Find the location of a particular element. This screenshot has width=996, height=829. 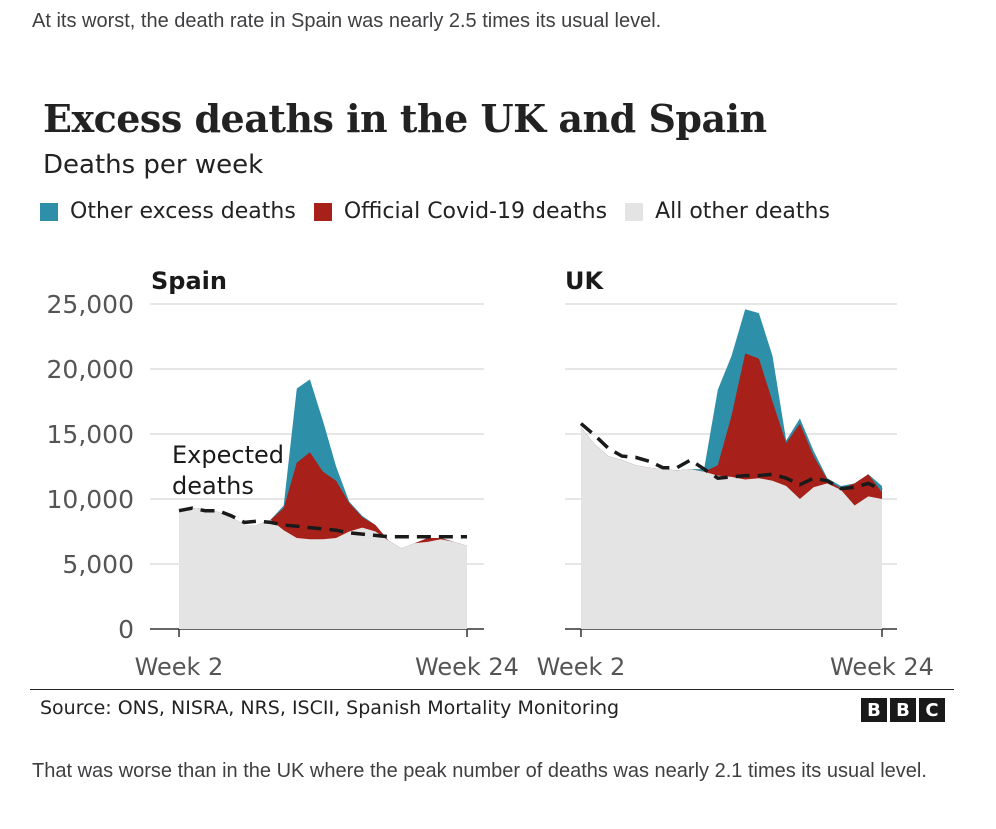

footer-divider is located at coordinates (492, 689).